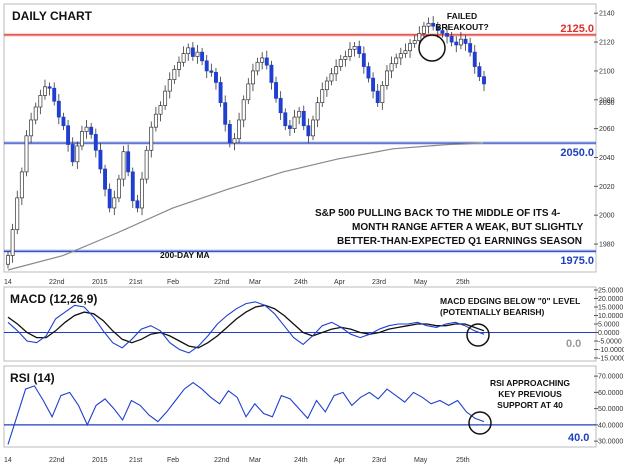 This screenshot has width=624, height=468. Describe the element at coordinates (461, 27) in the screenshot. I see `annotation-failed-line-2: BREAKOUT?` at that location.